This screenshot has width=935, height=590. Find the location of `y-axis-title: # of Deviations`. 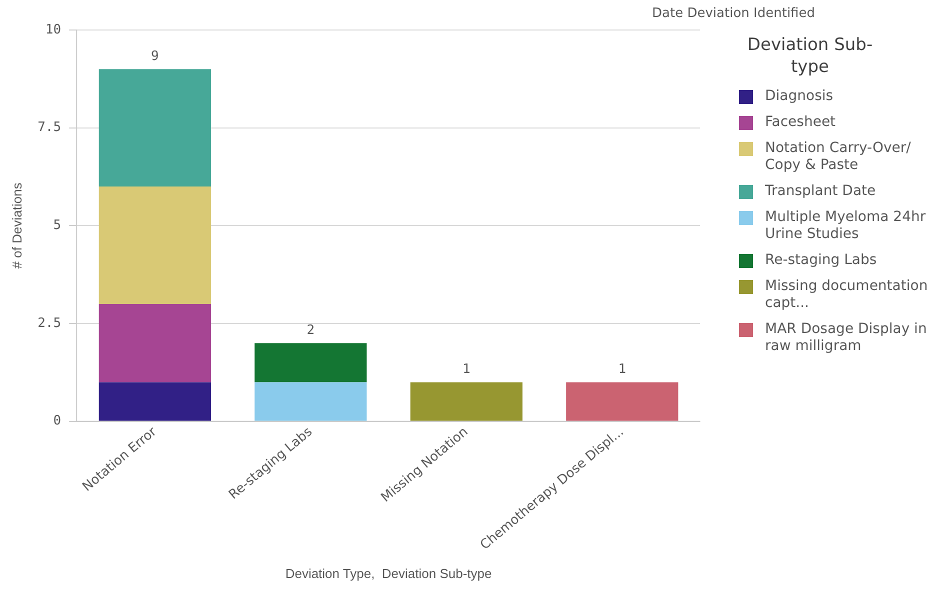

y-axis-title: # of Deviations is located at coordinates (16, 225).